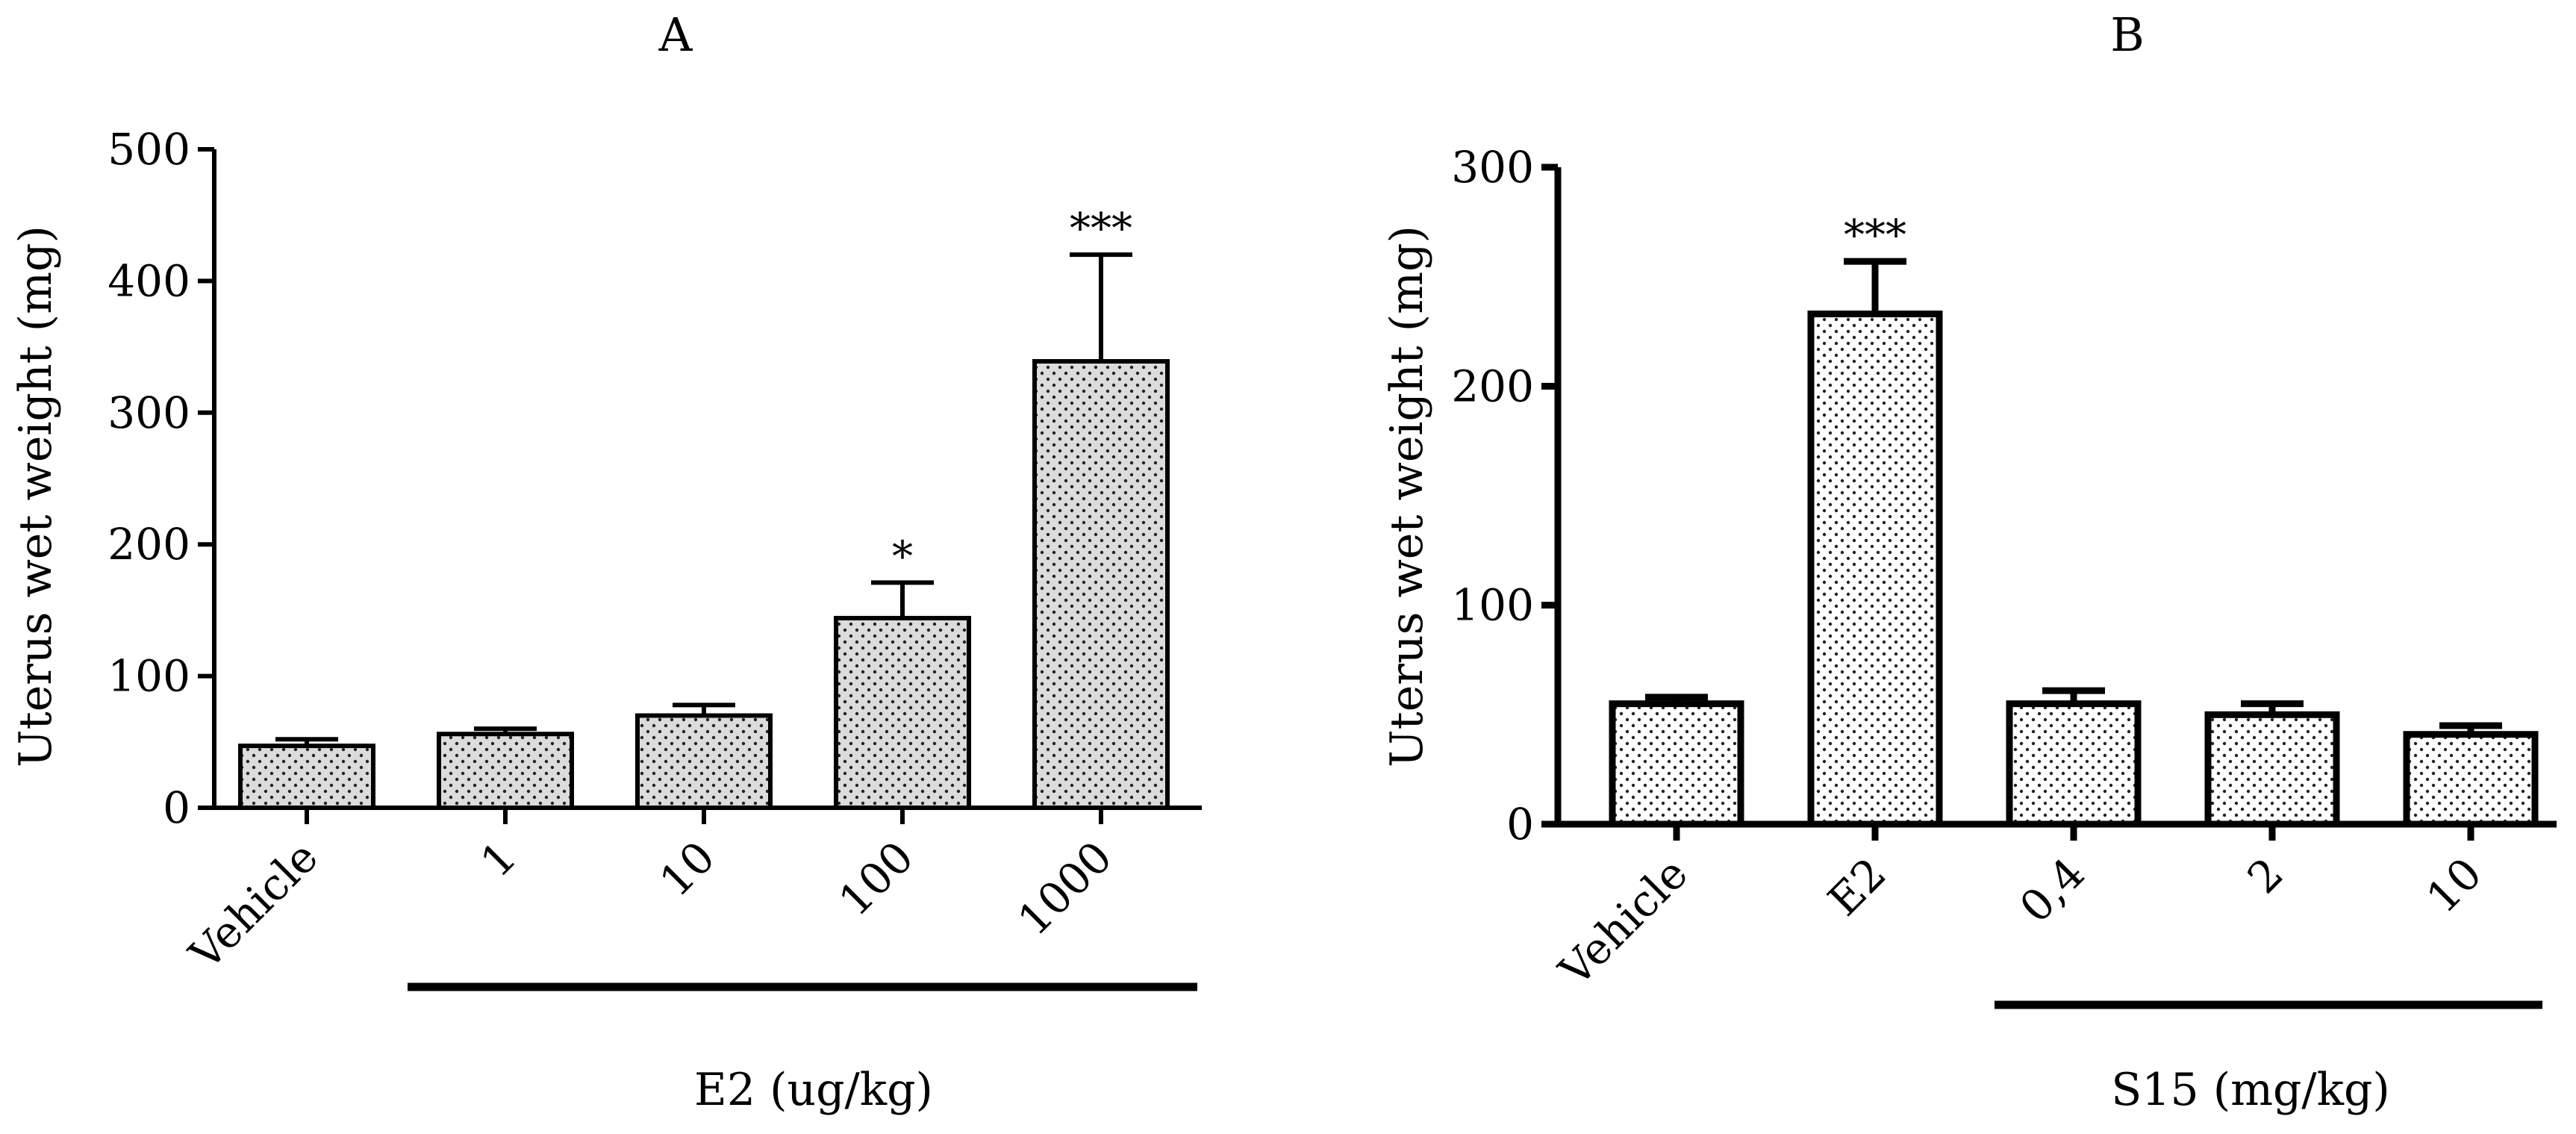 The image size is (2576, 1134). What do you see at coordinates (148, 676) in the screenshot?
I see `panel-a-y-tick-label: 100` at bounding box center [148, 676].